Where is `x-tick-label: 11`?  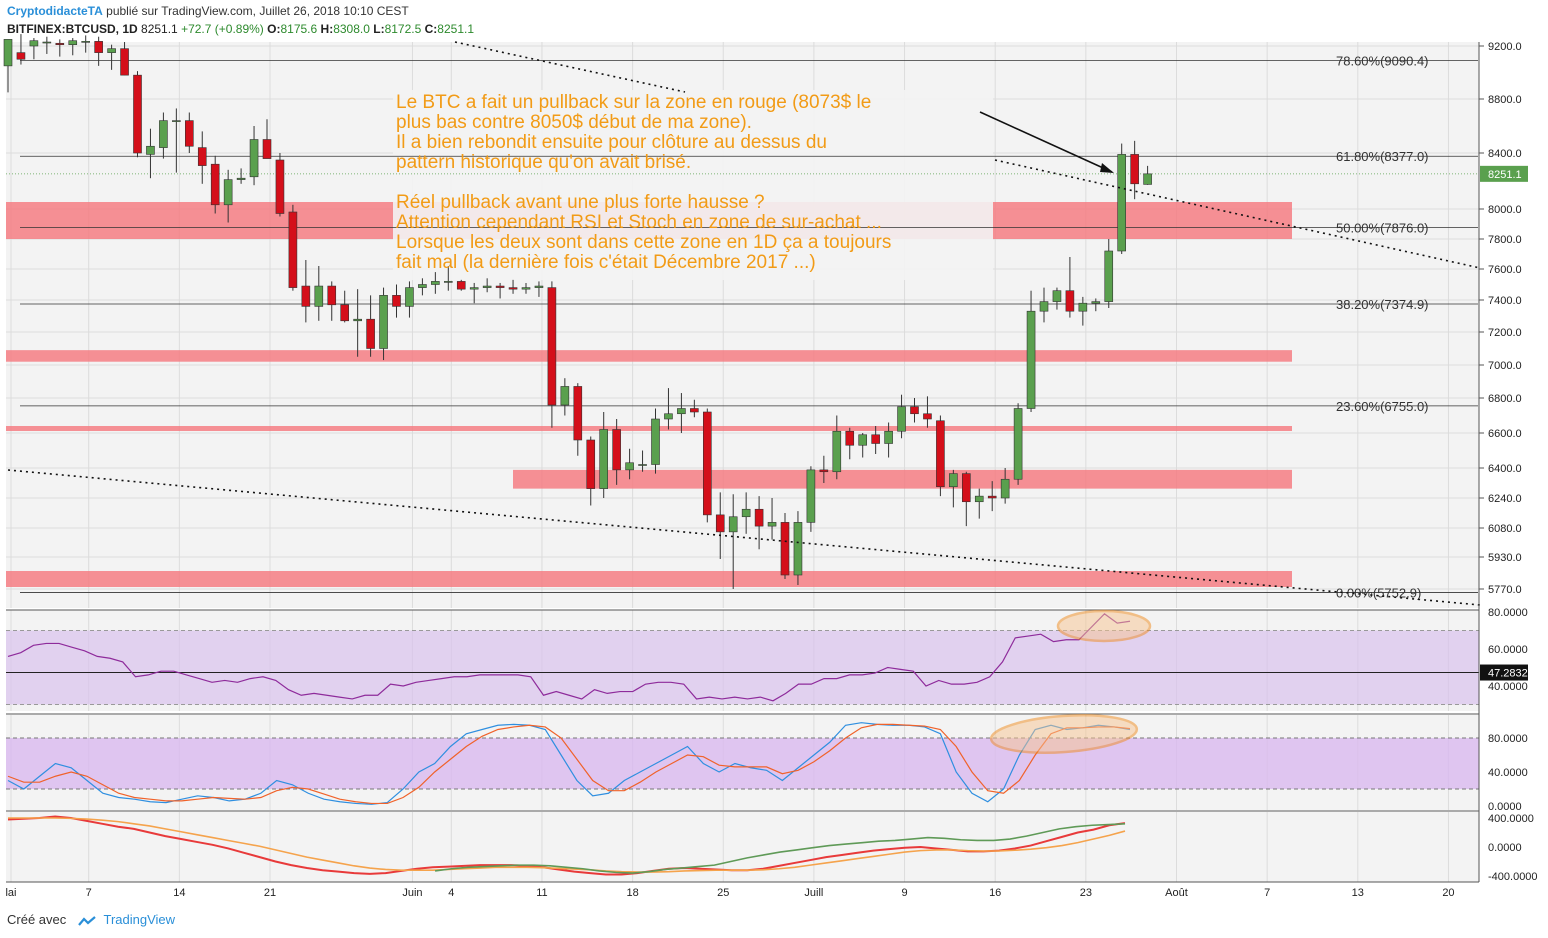 x-tick-label: 11 is located at coordinates (541, 893).